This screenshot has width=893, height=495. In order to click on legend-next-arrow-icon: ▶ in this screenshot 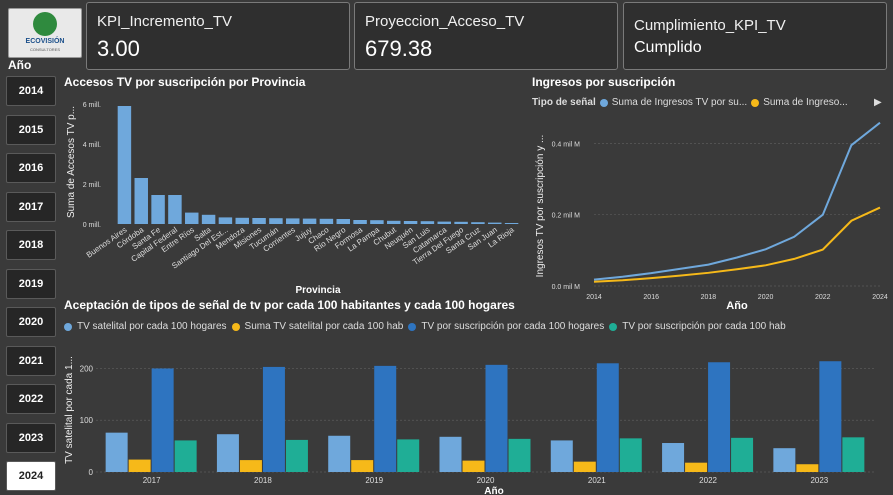, I will do `click(878, 102)`.